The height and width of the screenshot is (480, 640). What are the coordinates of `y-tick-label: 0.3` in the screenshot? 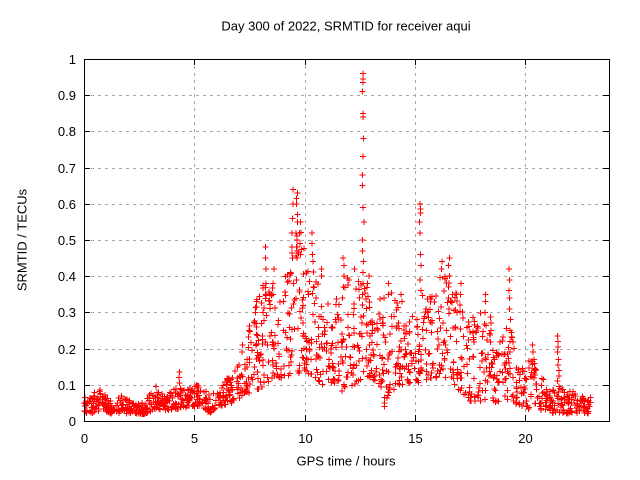 It's located at (67, 312).